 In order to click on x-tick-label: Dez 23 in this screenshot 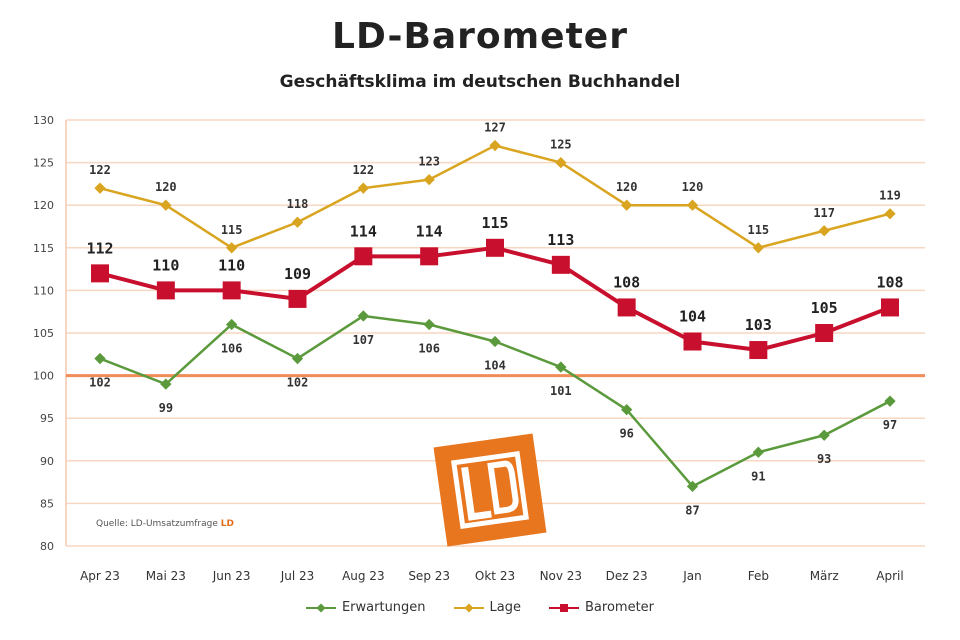, I will do `click(627, 576)`.